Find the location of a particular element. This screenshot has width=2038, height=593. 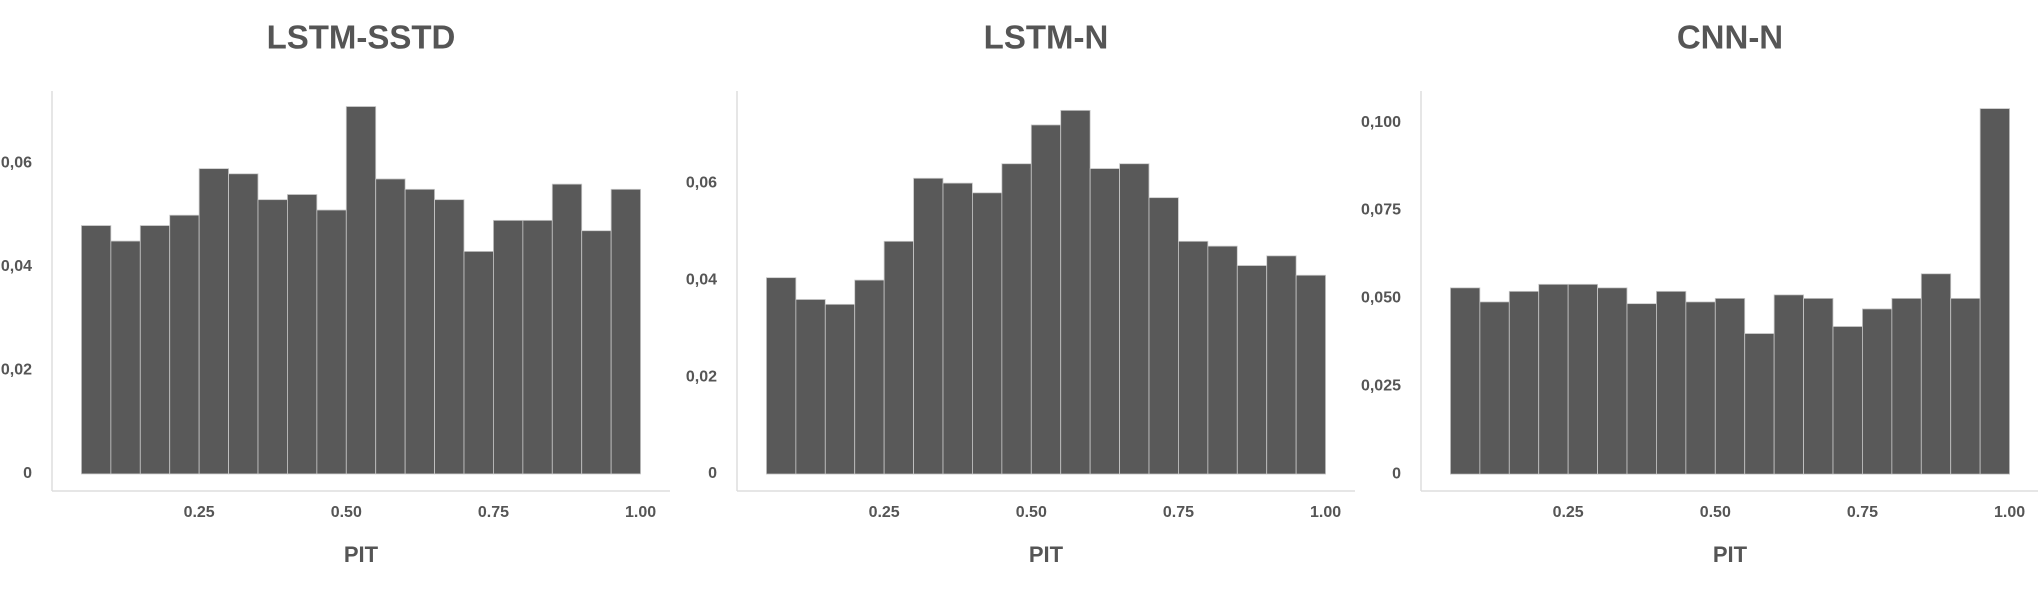

chart-title: LSTM-N is located at coordinates (1046, 37).